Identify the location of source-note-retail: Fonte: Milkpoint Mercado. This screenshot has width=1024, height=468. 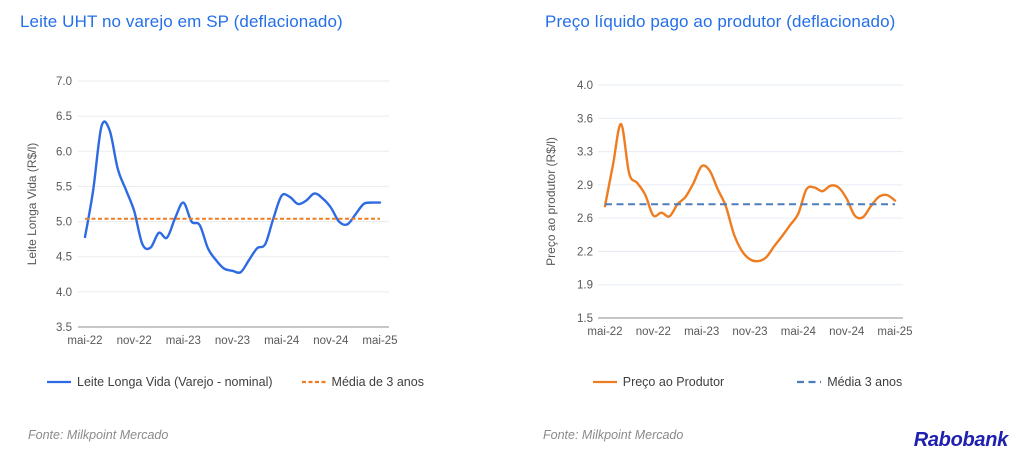
(98, 435).